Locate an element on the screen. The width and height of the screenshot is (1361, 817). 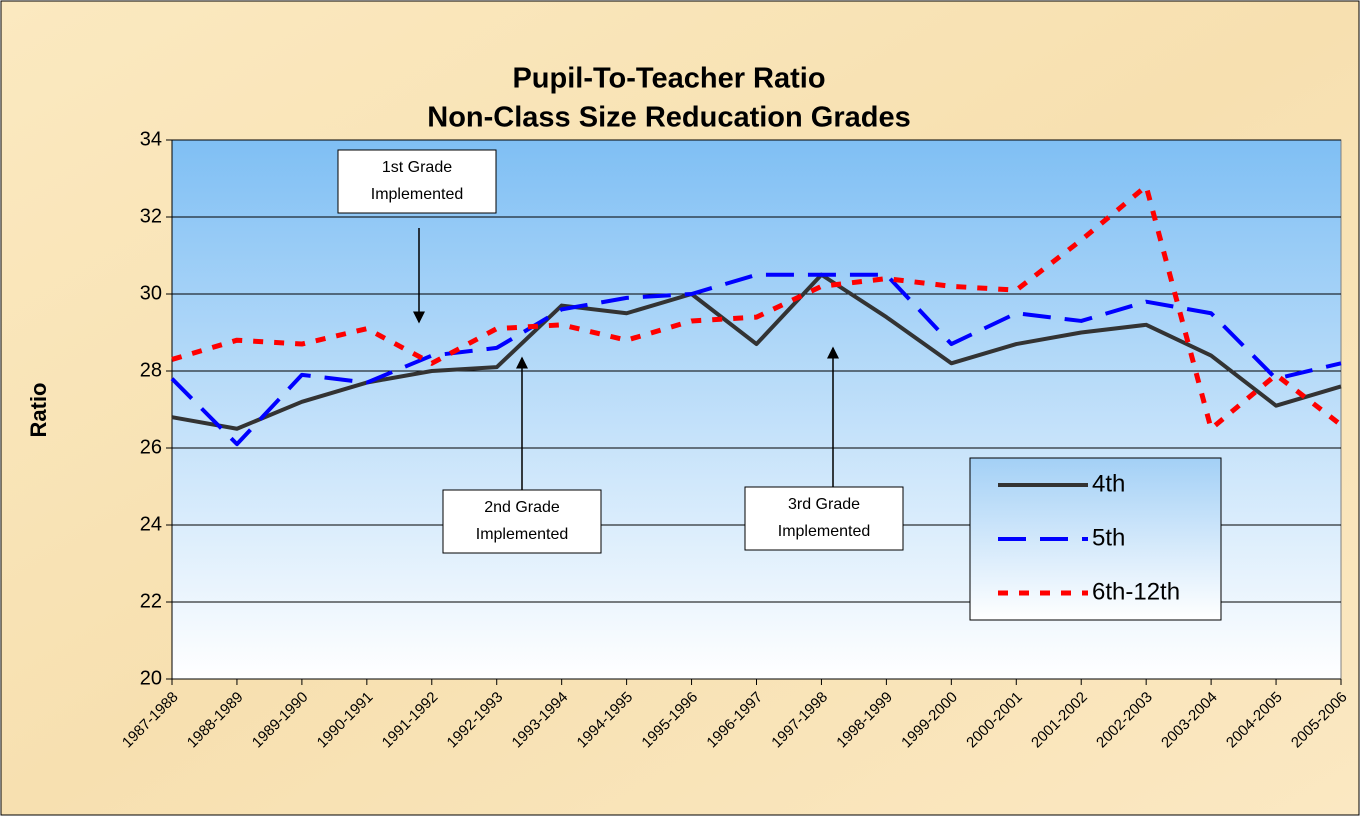
legend-label: 4th is located at coordinates (1108, 483).